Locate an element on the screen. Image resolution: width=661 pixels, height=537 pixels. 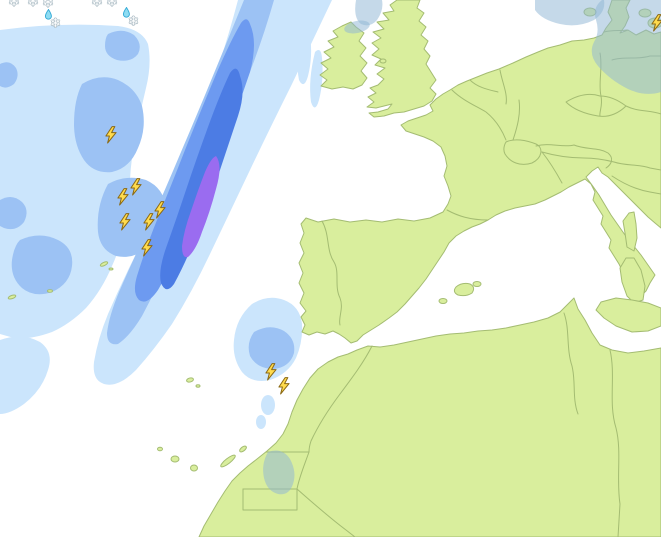
landmass-ireland is located at coordinates (343, 55).